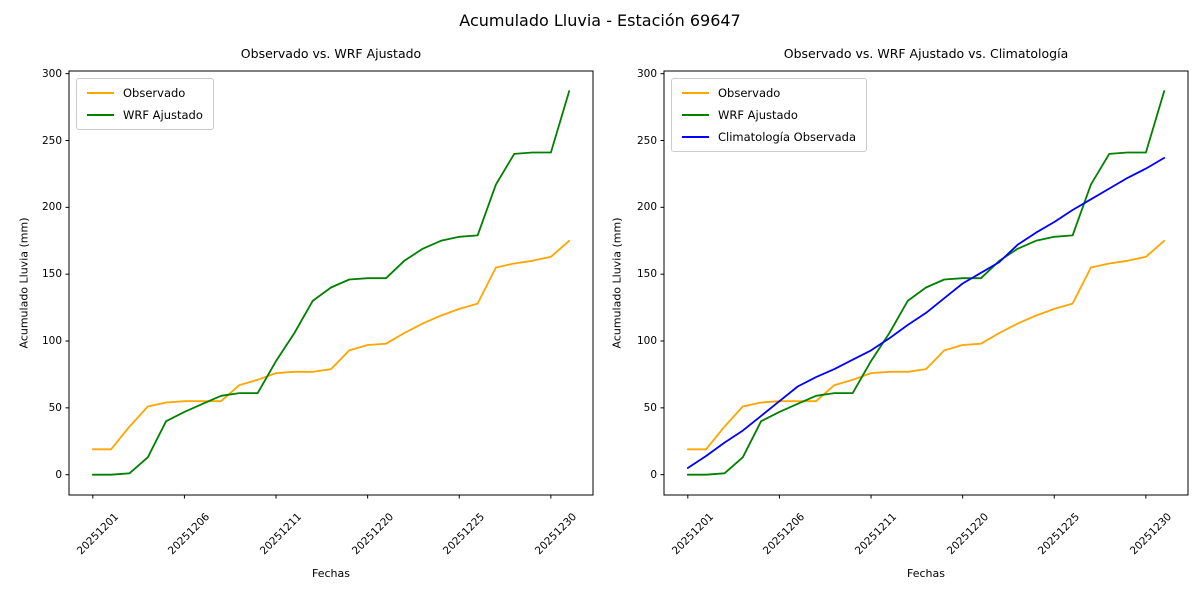 The height and width of the screenshot is (600, 1200). I want to click on left-x-axis-label: Fechas, so click(331, 573).